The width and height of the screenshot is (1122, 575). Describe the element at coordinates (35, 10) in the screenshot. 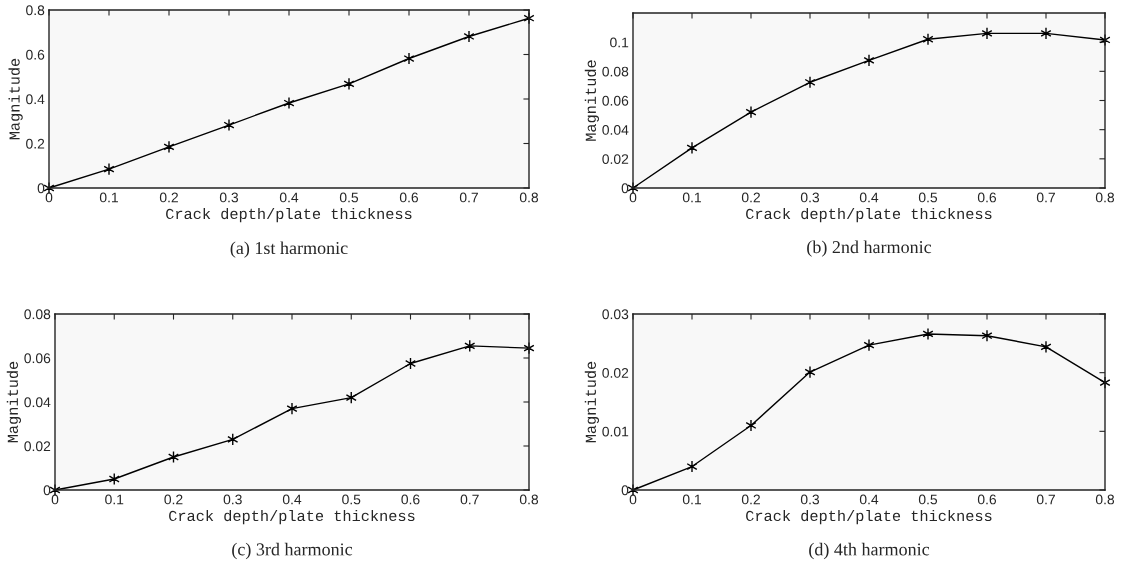

I see `y-tick-label: 0.8` at that location.